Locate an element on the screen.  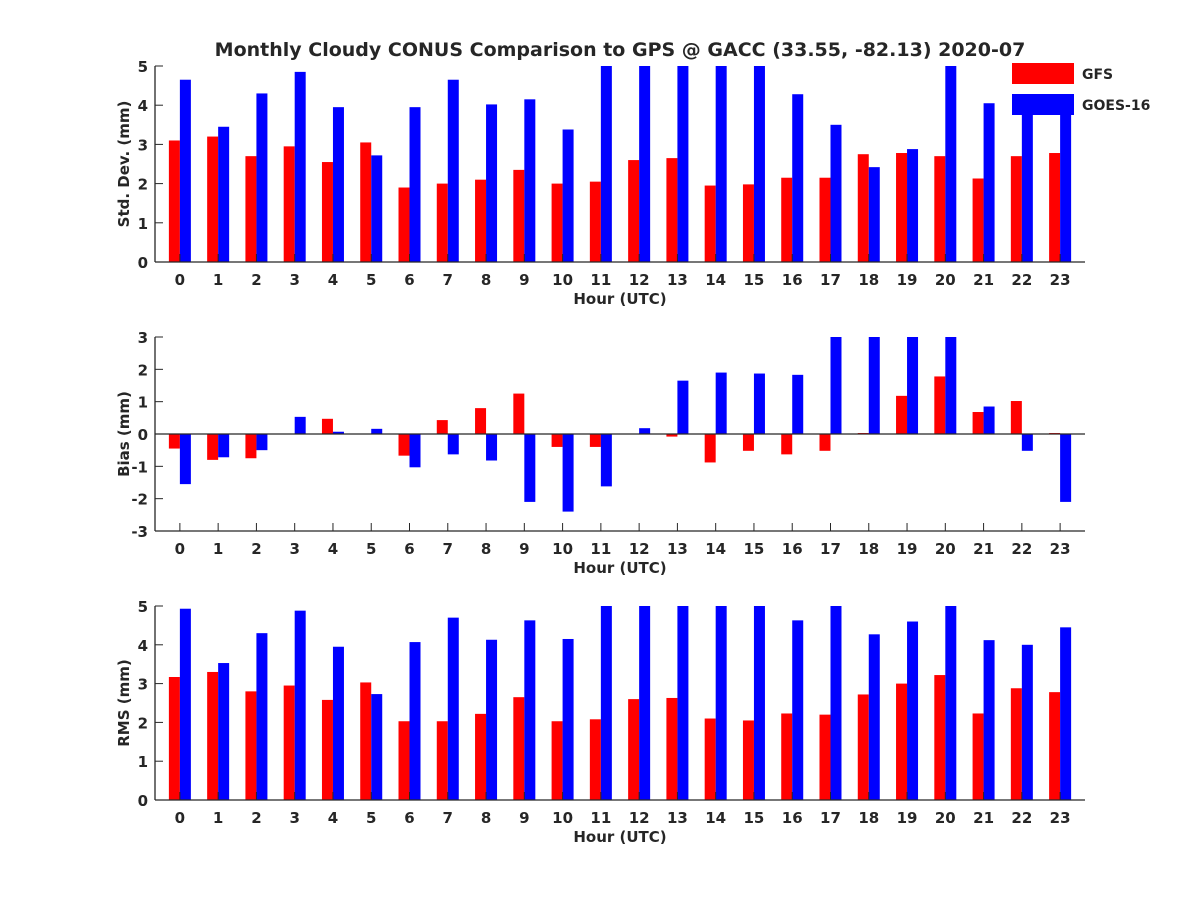
y-tick-label: -3 is located at coordinates (139, 532).